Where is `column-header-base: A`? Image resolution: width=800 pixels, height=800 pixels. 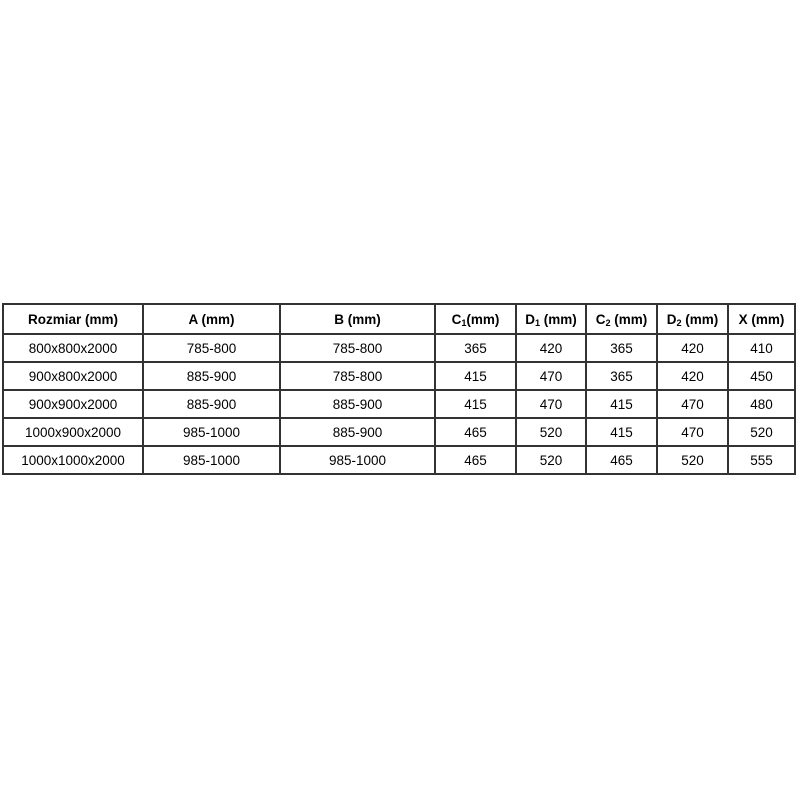 column-header-base: A is located at coordinates (193, 319).